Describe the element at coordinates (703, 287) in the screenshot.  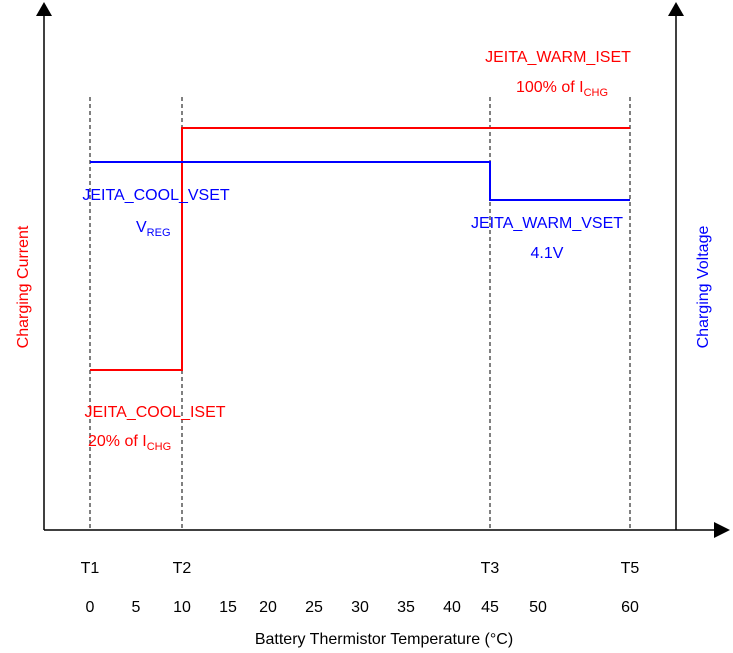
I see `right-axis-title: Charging Voltage` at that location.